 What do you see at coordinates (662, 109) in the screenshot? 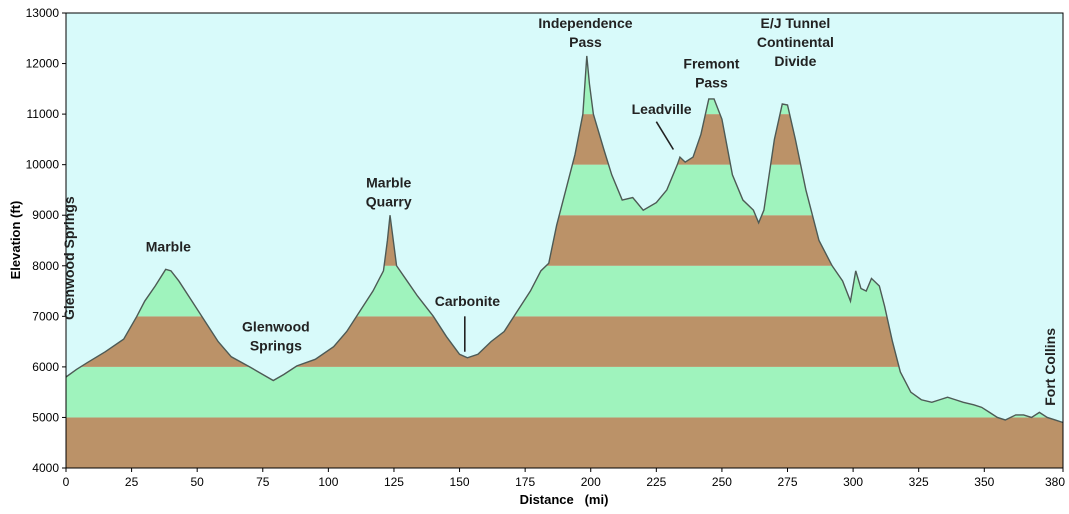
I see `location-label: Leadville` at bounding box center [662, 109].